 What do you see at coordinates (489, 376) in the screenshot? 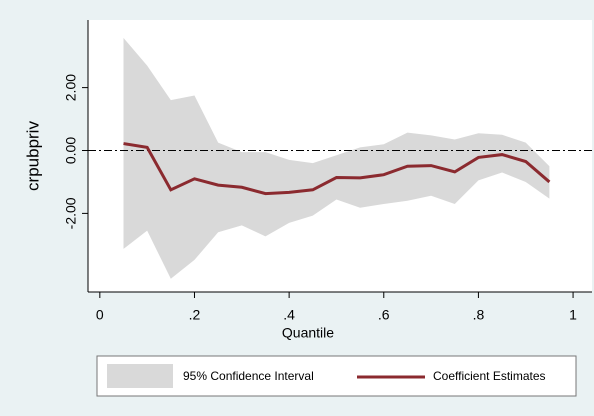
I see `legend-label: Coefficient Estimates` at bounding box center [489, 376].